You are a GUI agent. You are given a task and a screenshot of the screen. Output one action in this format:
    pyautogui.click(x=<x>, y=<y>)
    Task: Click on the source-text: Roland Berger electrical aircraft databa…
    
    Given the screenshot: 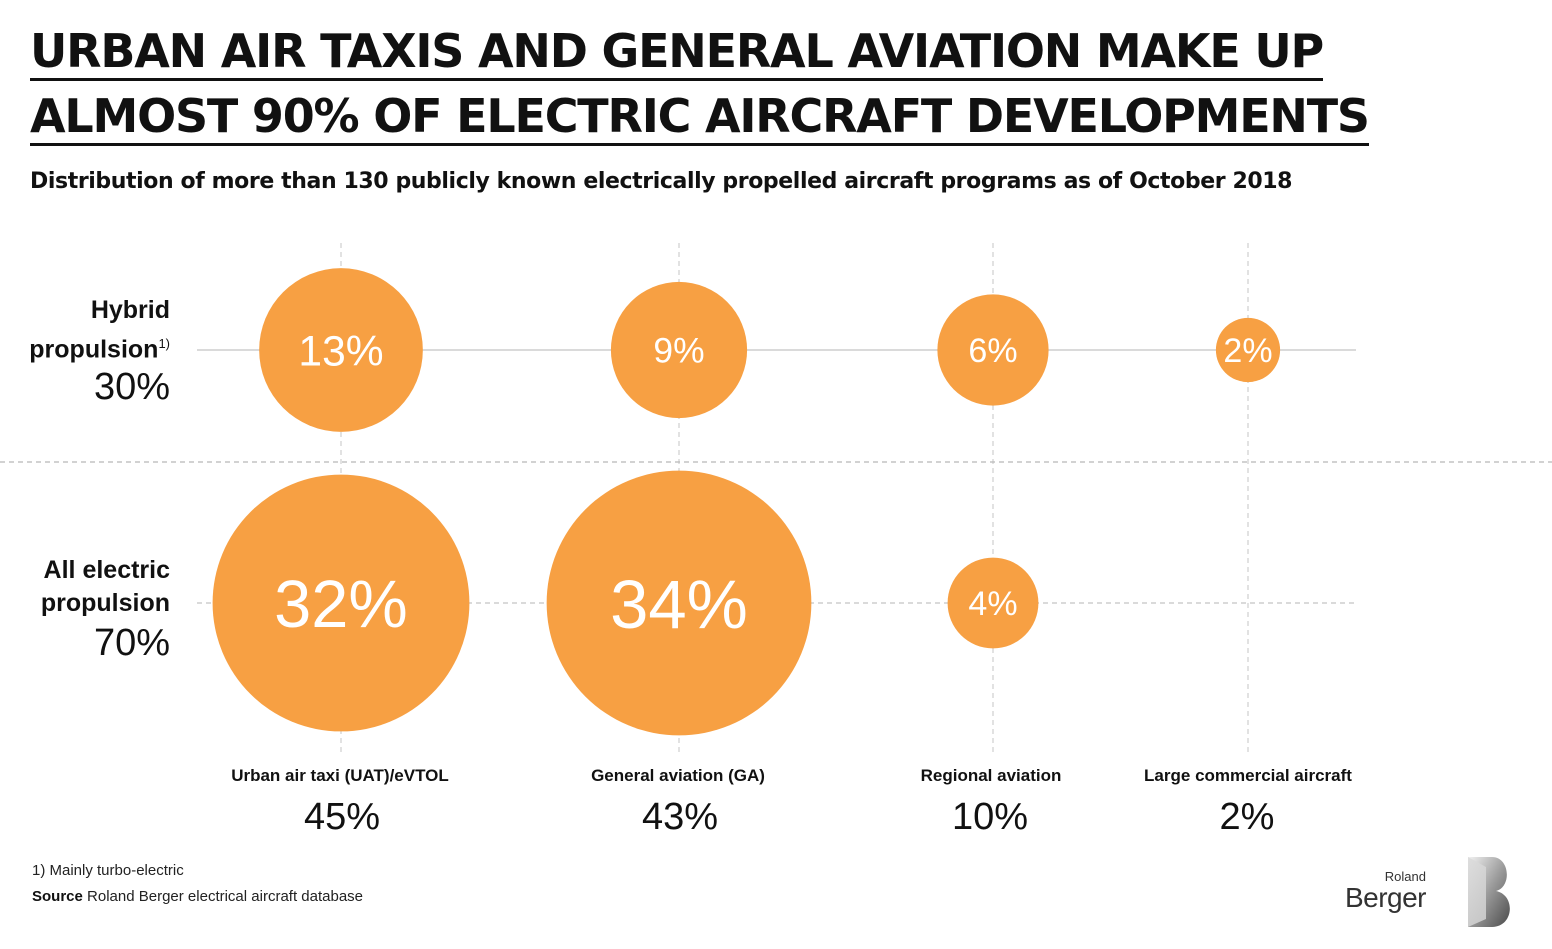 What is the action you would take?
    pyautogui.click(x=225, y=896)
    